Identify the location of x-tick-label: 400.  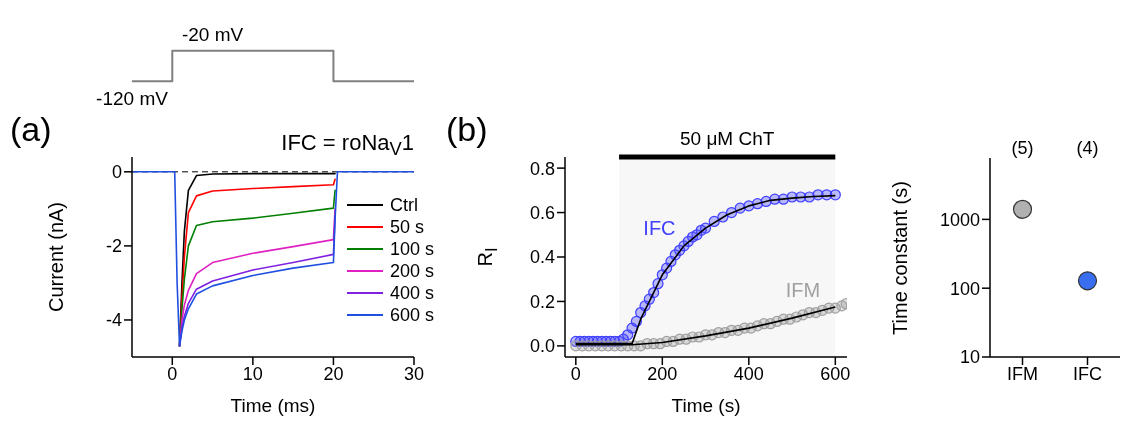
(748, 373).